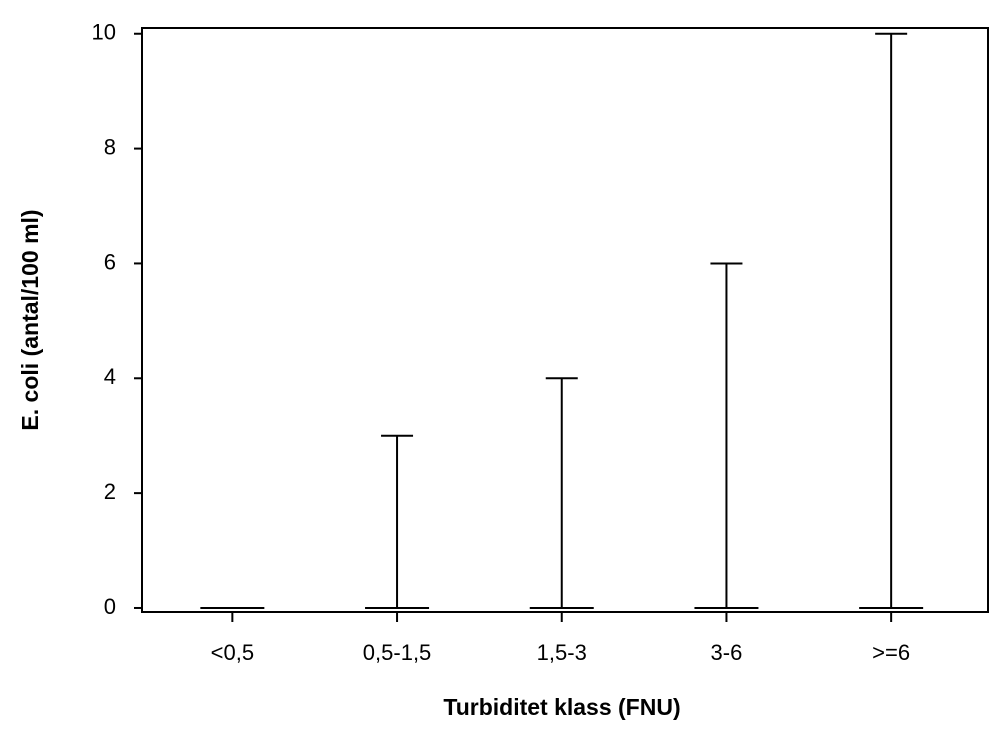 The image size is (1000, 750). Describe the element at coordinates (727, 652) in the screenshot. I see `x-tick-label: 3-6` at that location.